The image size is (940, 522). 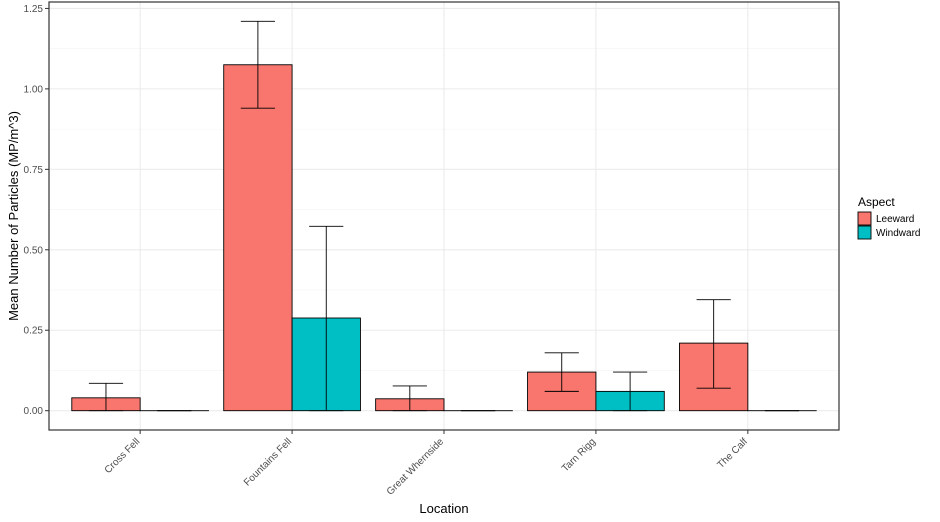 What do you see at coordinates (34, 331) in the screenshot?
I see `y-tick-label: 0.25` at bounding box center [34, 331].